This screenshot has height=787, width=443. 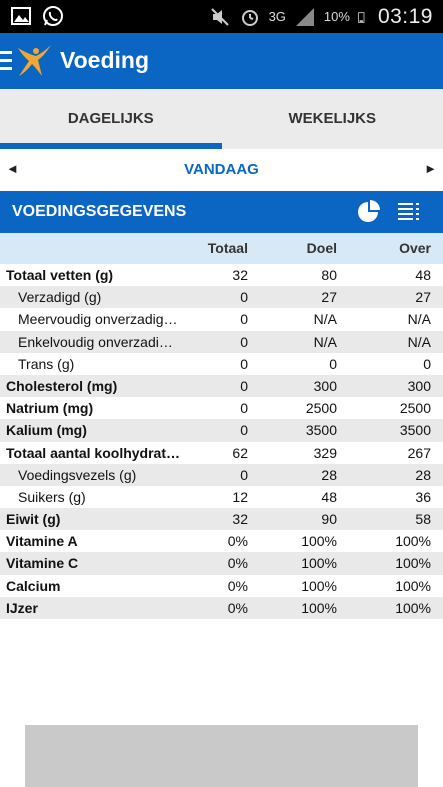 What do you see at coordinates (423, 275) in the screenshot?
I see `nutrient-over: 48` at bounding box center [423, 275].